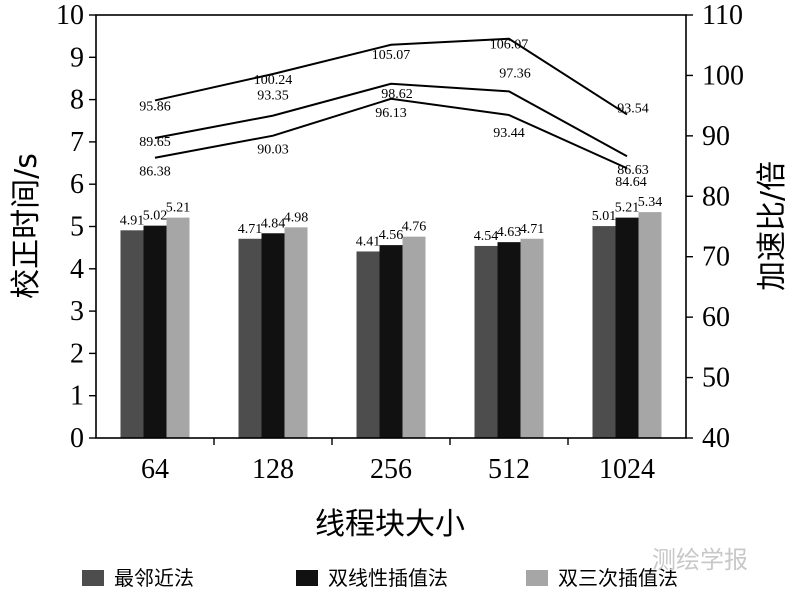 The width and height of the screenshot is (800, 596). Describe the element at coordinates (509, 133) in the screenshot. I see `line-value-label: 93.44` at that location.